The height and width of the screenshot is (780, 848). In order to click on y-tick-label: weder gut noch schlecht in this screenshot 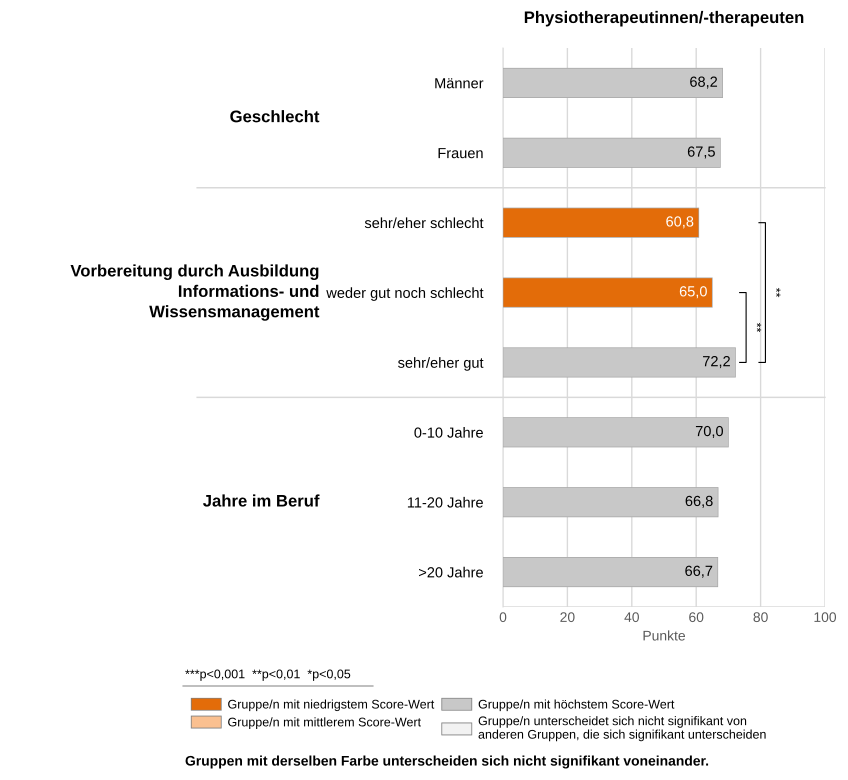, I will do `click(405, 294)`.